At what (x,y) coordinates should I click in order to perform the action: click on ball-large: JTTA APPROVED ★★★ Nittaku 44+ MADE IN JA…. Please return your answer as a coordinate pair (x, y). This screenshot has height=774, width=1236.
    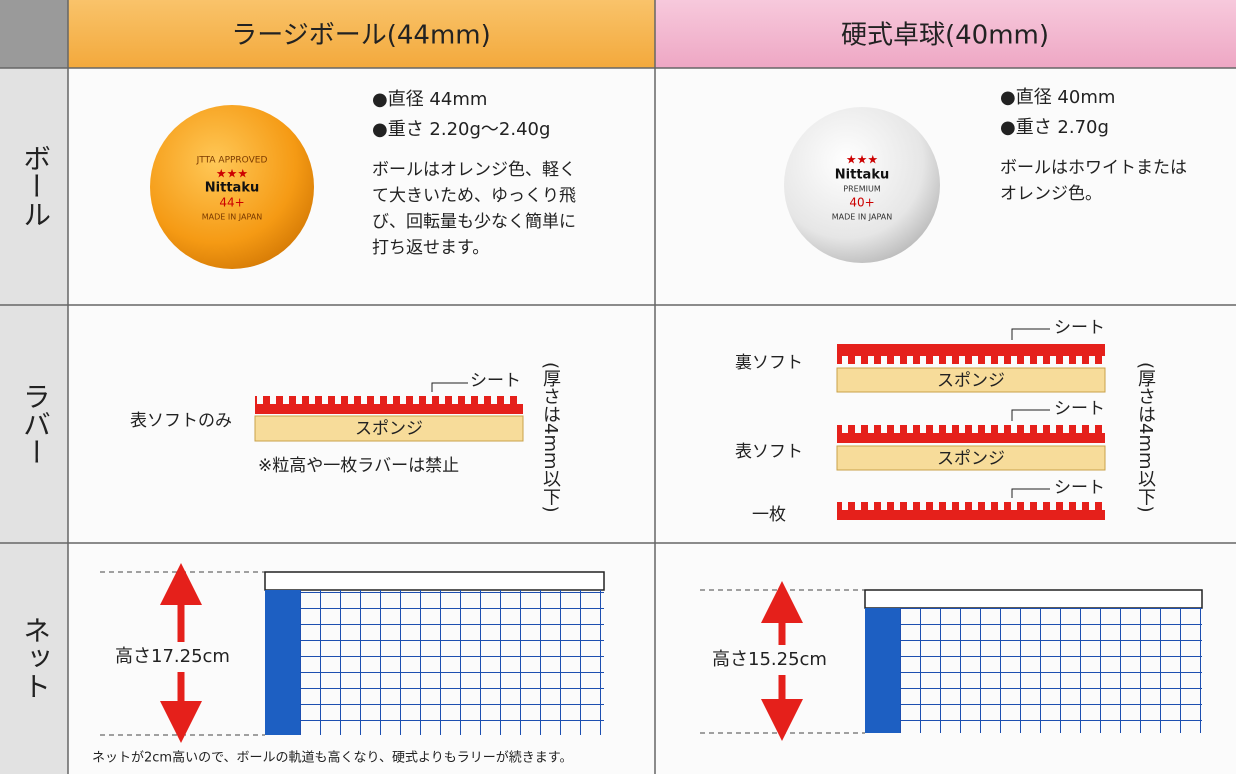
    Looking at the image, I should click on (232, 187).